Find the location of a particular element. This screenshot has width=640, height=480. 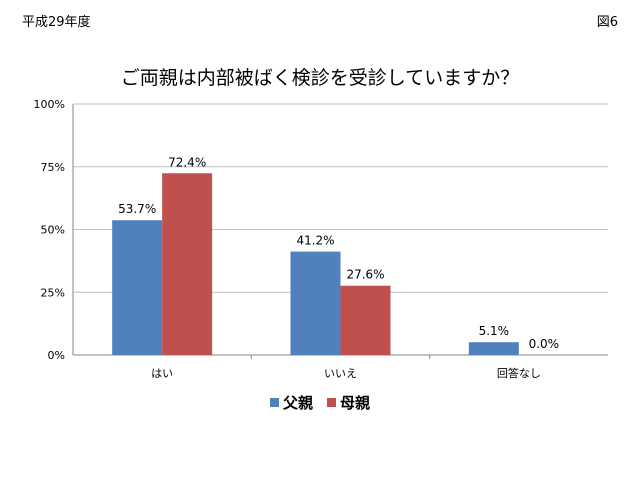

legend-swatch-father is located at coordinates (274, 402).